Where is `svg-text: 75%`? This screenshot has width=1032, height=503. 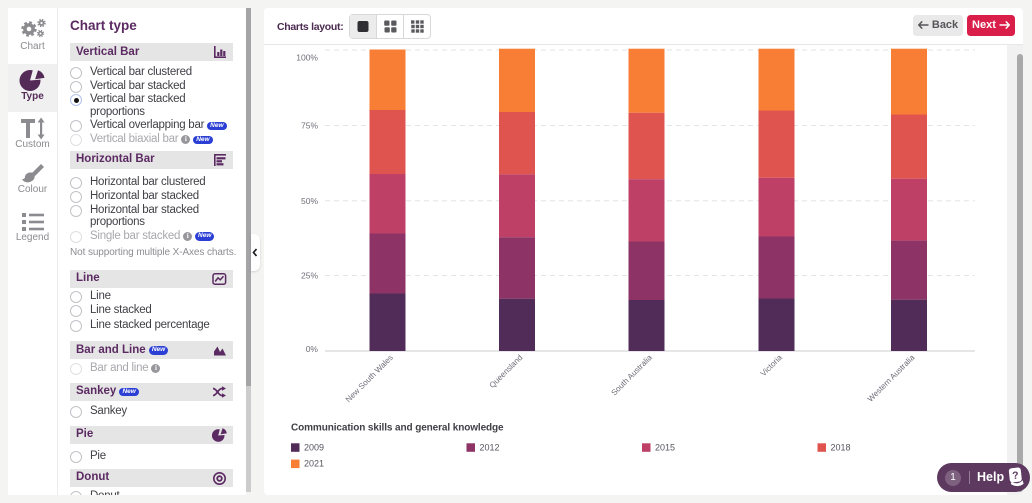 svg-text: 75% is located at coordinates (309, 126).